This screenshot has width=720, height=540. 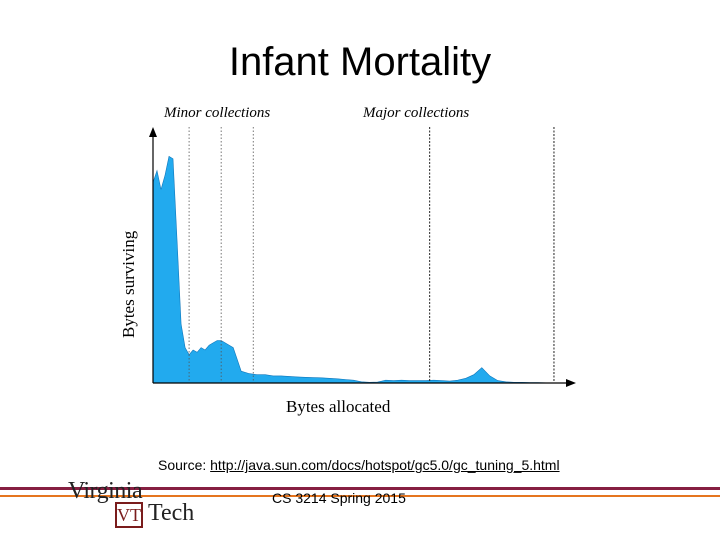 I want to click on y-axis-label: Bytes surviving, so click(x=128, y=284).